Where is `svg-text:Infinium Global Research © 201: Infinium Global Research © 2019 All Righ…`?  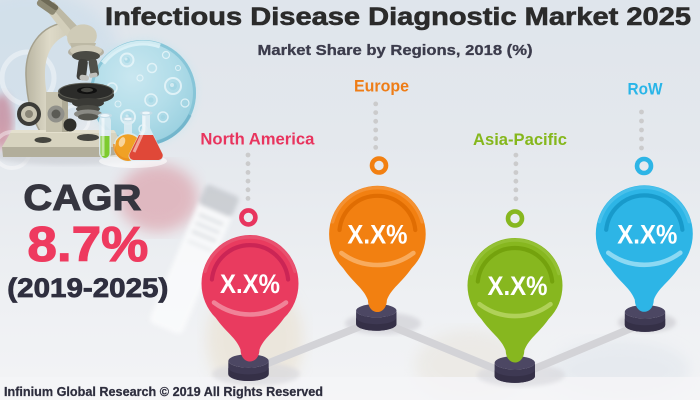
svg-text:Infinium Global Research © 201: Infinium Global Research © 2019 All Righ… is located at coordinates (163, 391).